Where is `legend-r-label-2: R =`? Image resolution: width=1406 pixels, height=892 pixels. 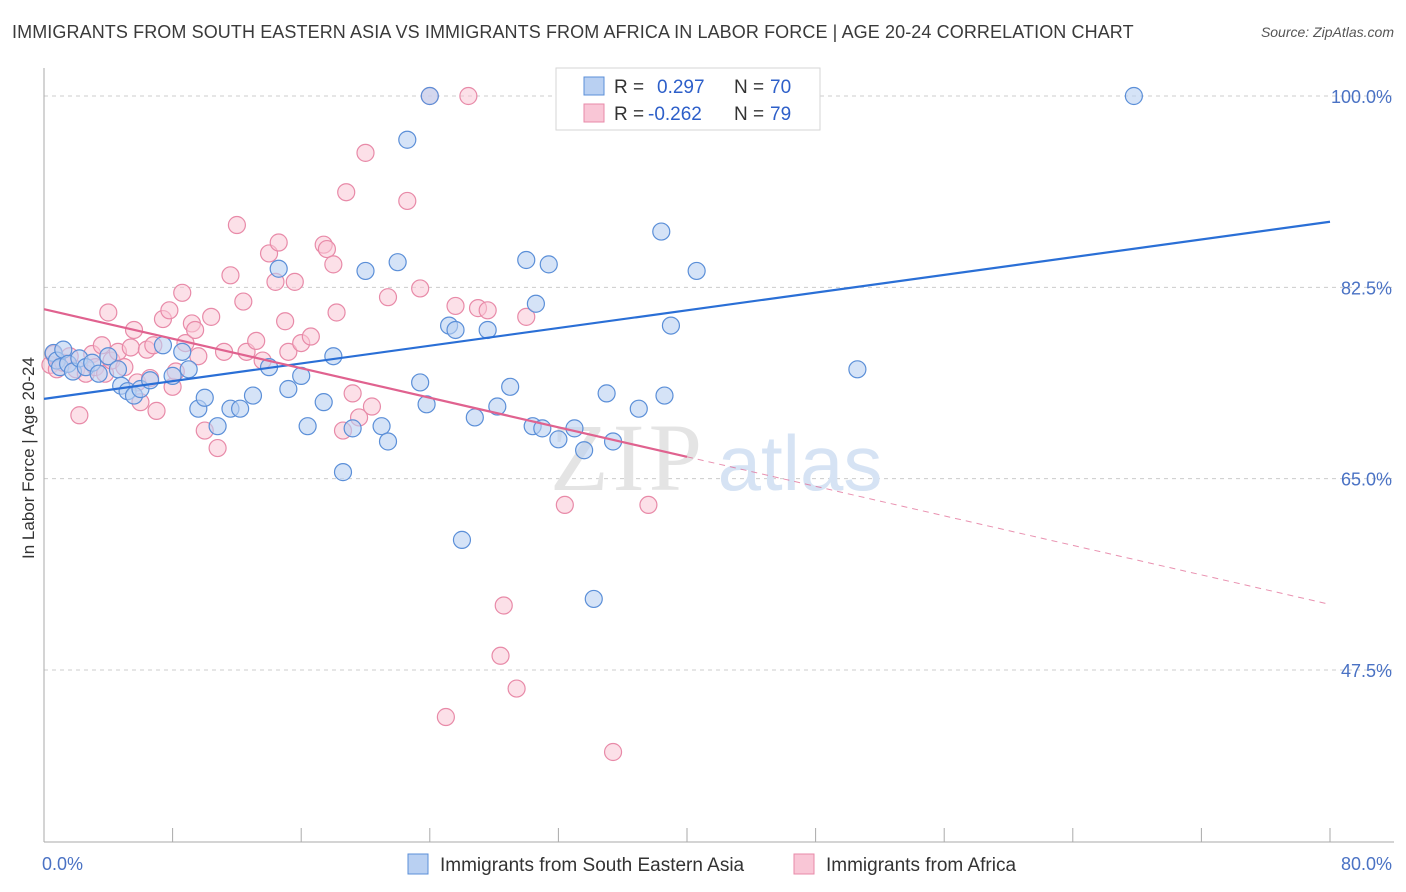 legend-r-label-2: R = is located at coordinates (629, 114).